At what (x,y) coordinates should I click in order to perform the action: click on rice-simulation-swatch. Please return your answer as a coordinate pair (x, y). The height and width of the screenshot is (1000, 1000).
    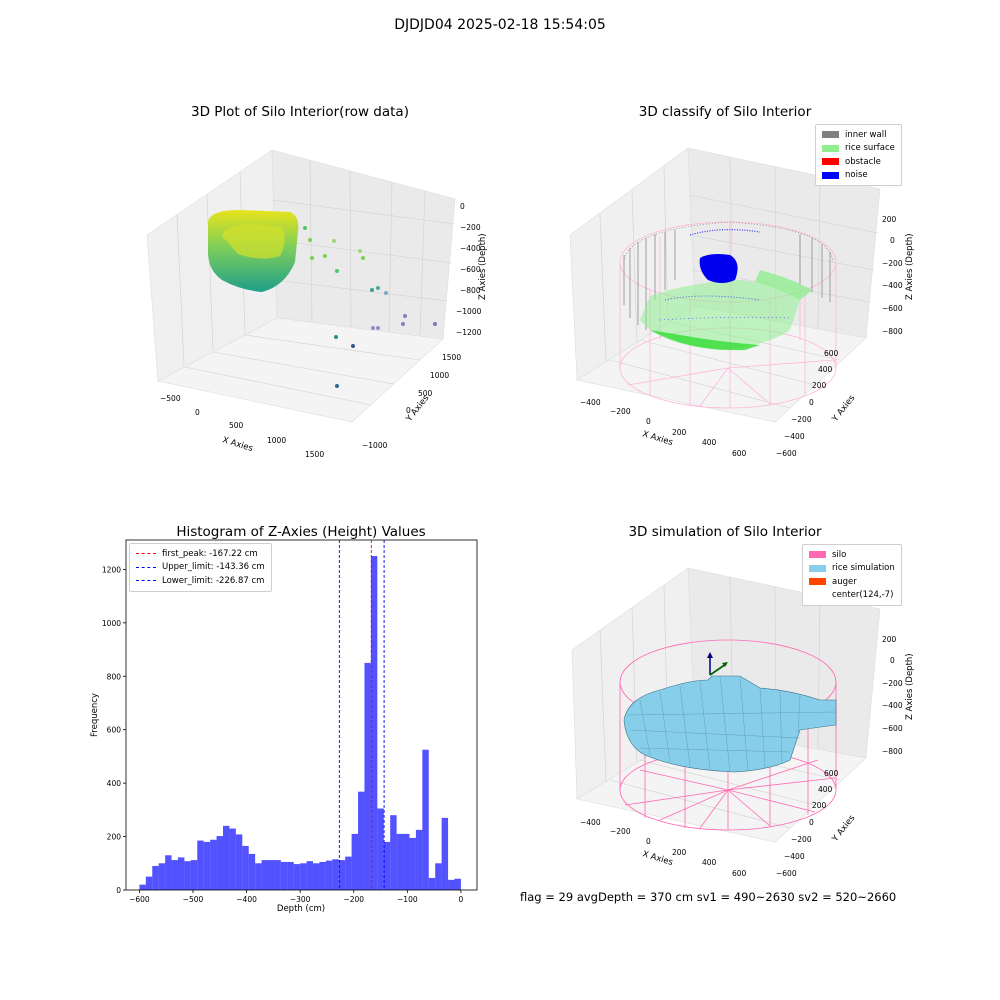
    Looking at the image, I should click on (817, 568).